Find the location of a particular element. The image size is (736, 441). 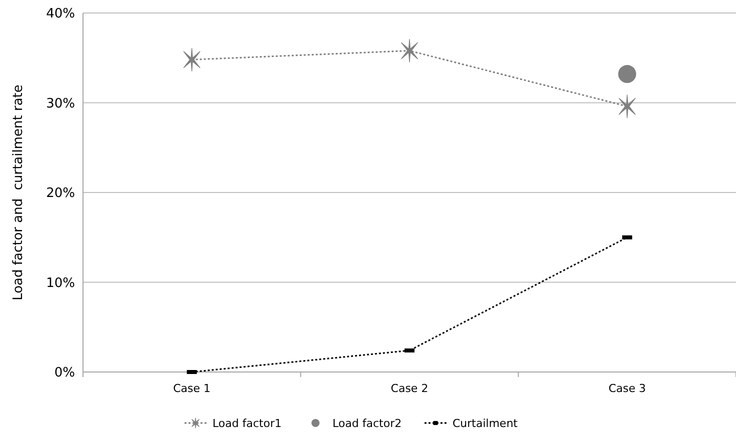

x-tick-label: Case 2 is located at coordinates (409, 388).